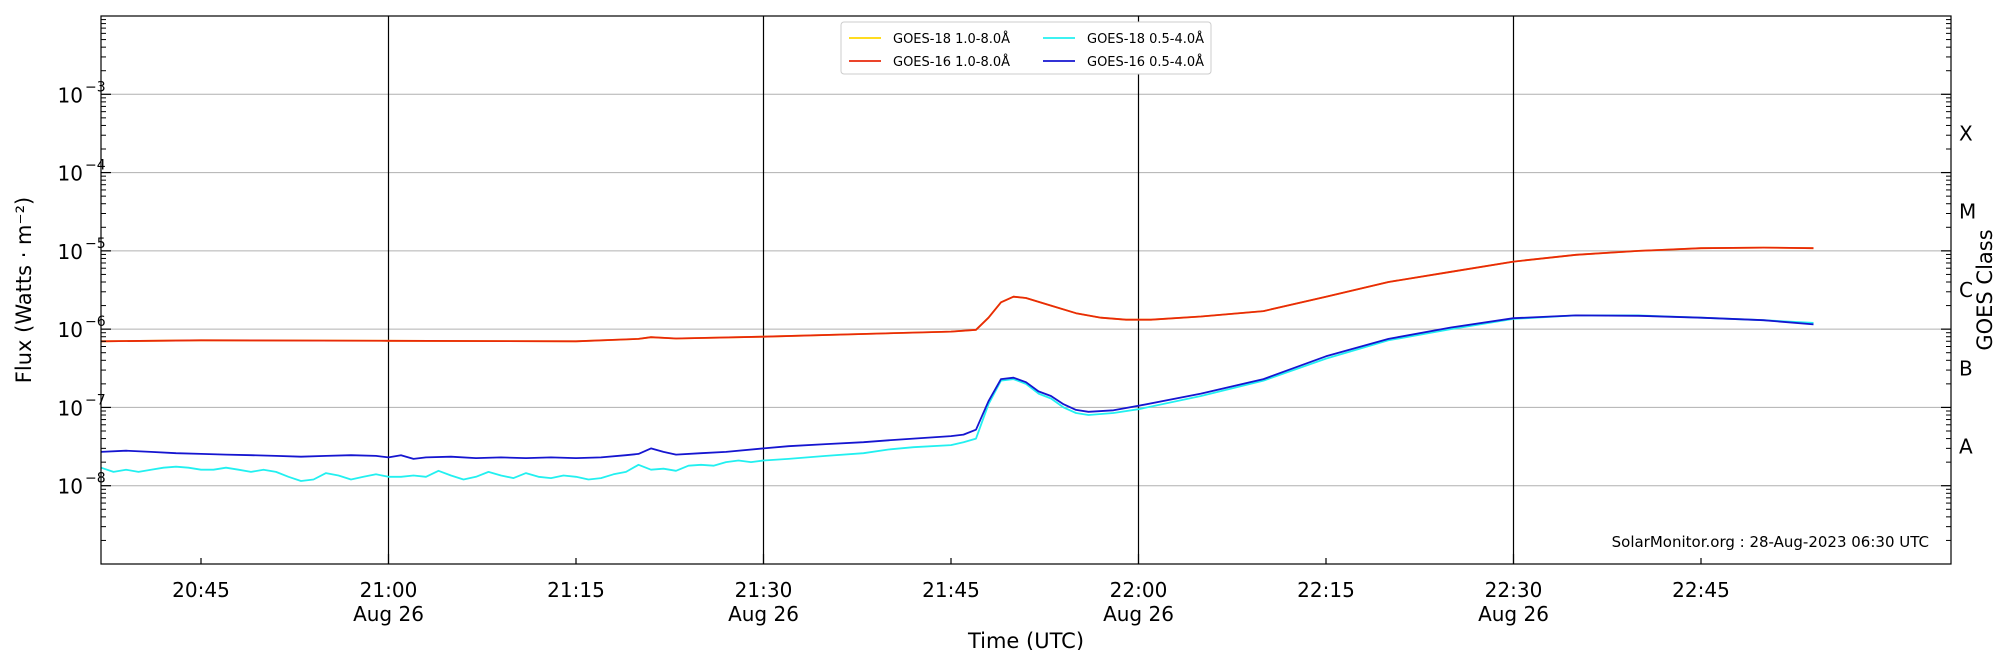  What do you see at coordinates (951, 62) in the screenshot?
I see `legend-label: GOES-16 1.0-8.0Å` at bounding box center [951, 62].